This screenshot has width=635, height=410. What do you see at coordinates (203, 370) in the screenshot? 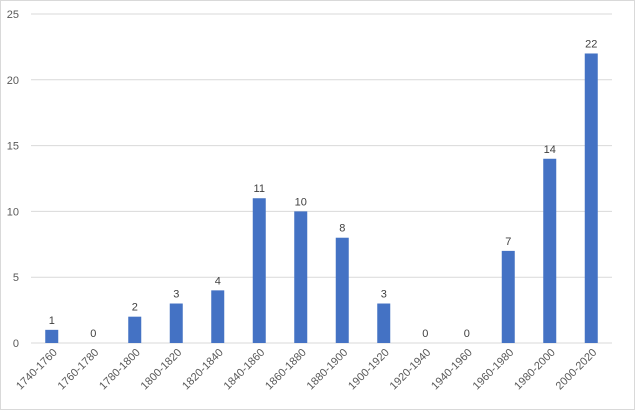
I see `x-tick-label: 1820-1840` at bounding box center [203, 370].